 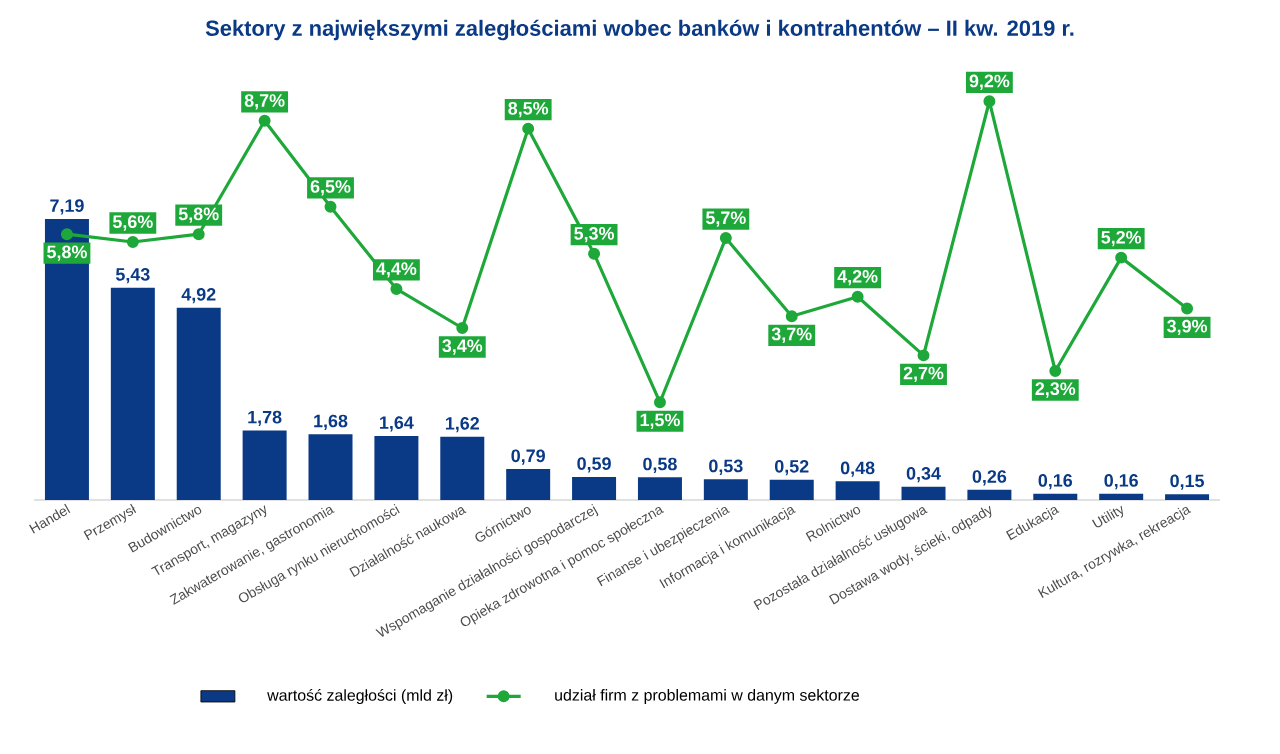 What do you see at coordinates (792, 467) in the screenshot?
I see `data-label: 0,52` at bounding box center [792, 467].